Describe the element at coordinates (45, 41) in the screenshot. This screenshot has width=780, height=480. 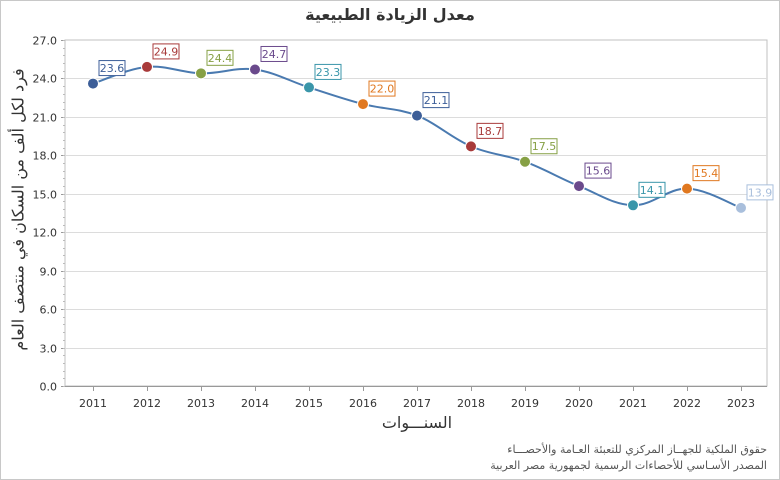
I see `y-tick-label: 27.0` at that location.